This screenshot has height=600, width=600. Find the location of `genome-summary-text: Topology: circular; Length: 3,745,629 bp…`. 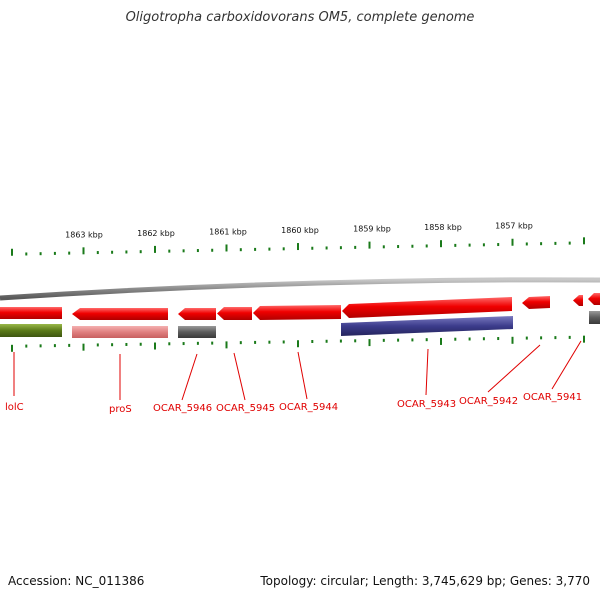

genome-summary-text: Topology: circular; Length: 3,745,629 bp… is located at coordinates (425, 581).